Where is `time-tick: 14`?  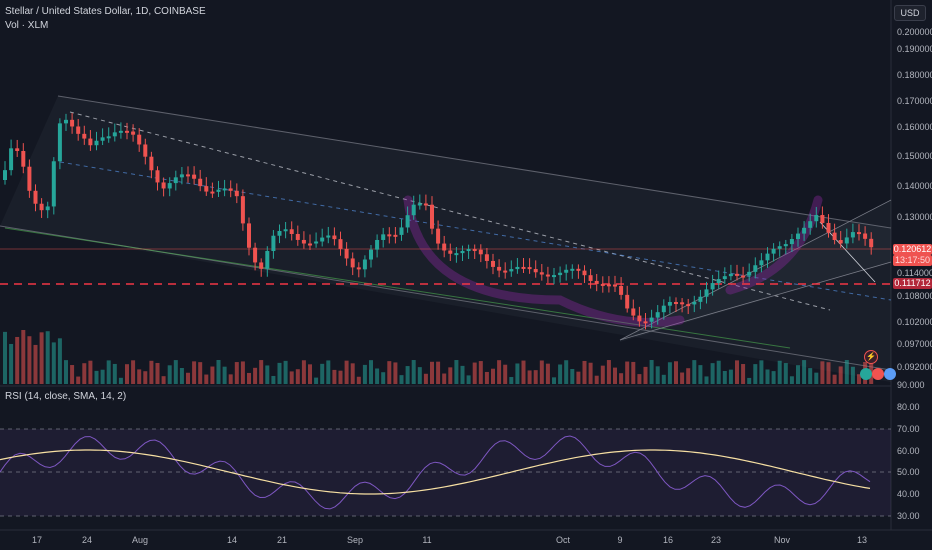
time-tick: 14 is located at coordinates (232, 540).